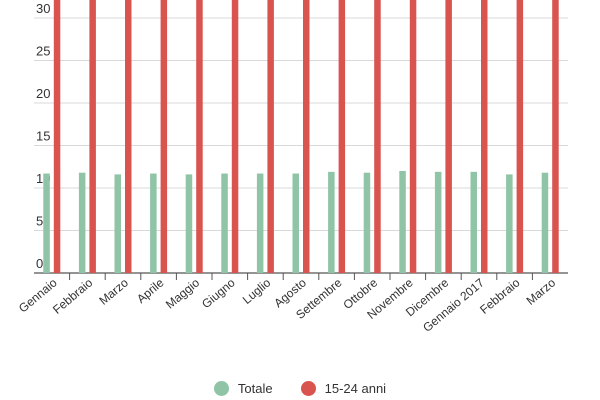 This screenshot has width=600, height=400. What do you see at coordinates (39, 263) in the screenshot?
I see `y-tick-label-0: 0` at bounding box center [39, 263].